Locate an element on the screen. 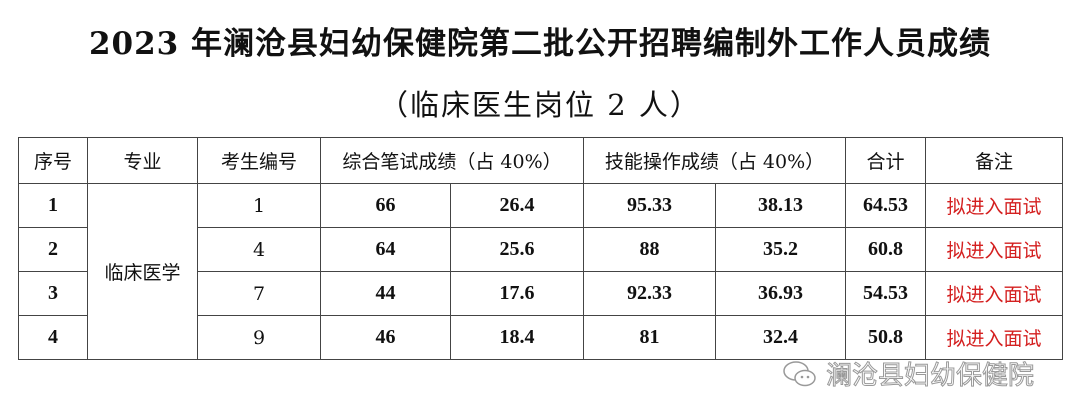  cell-skill-weighted: 38.13 is located at coordinates (780, 205).